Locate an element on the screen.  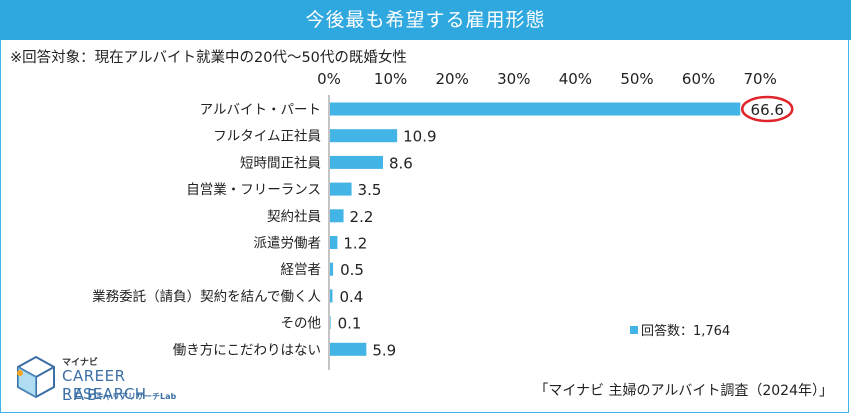
chart-subtitle: ※回答対象：現在アルバイト就業中の20代～50代の既婚女性 is located at coordinates (208, 58).